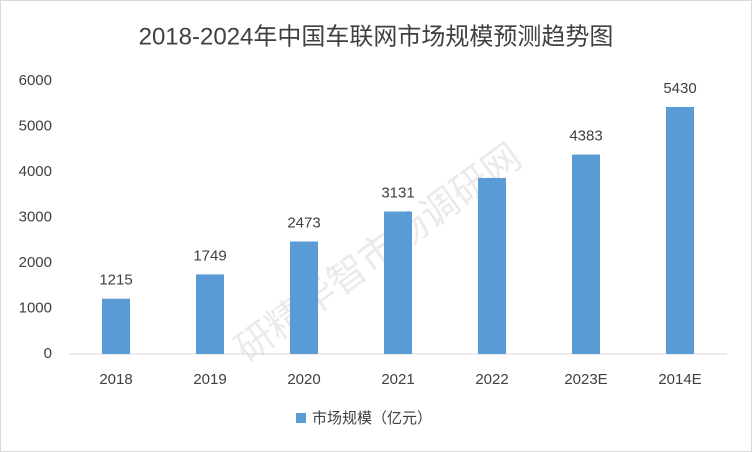 Image resolution: width=752 pixels, height=452 pixels. I want to click on y-tick-label: 0, so click(48, 353).